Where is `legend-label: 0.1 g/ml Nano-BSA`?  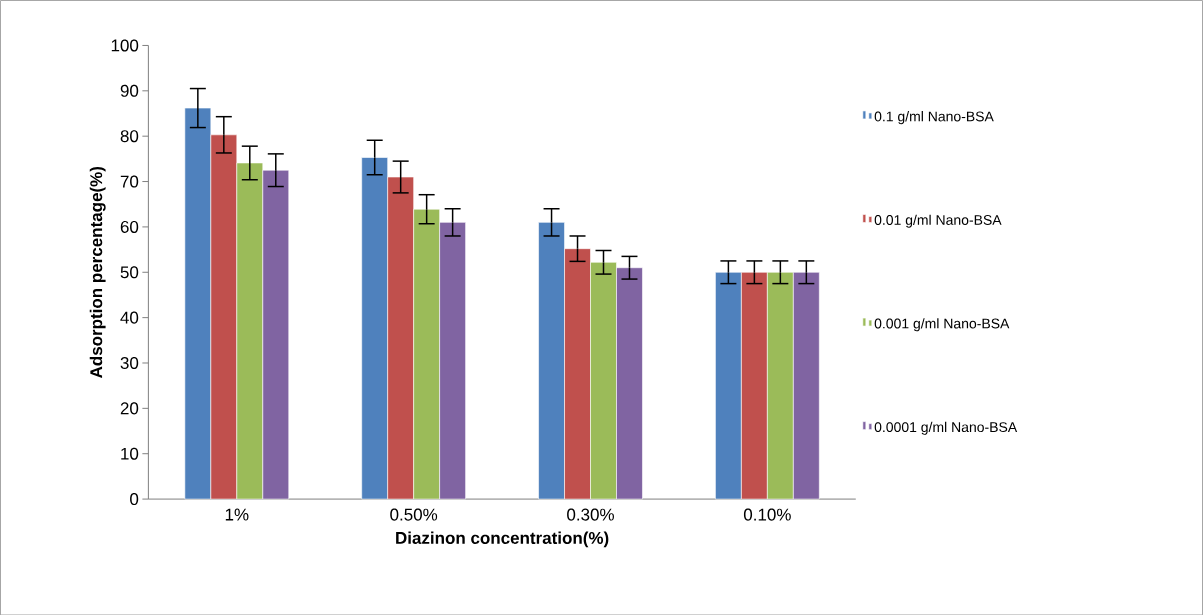
legend-label: 0.1 g/ml Nano-BSA is located at coordinates (934, 117).